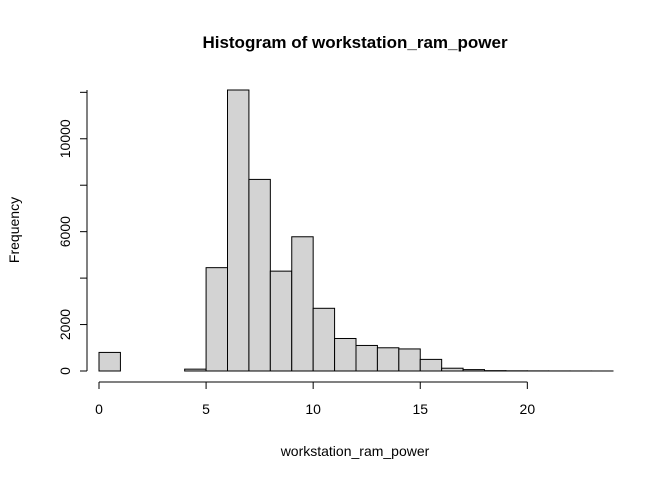 The height and width of the screenshot is (480, 672). I want to click on chart-title: Histogram of workstation_ram_power, so click(355, 42).